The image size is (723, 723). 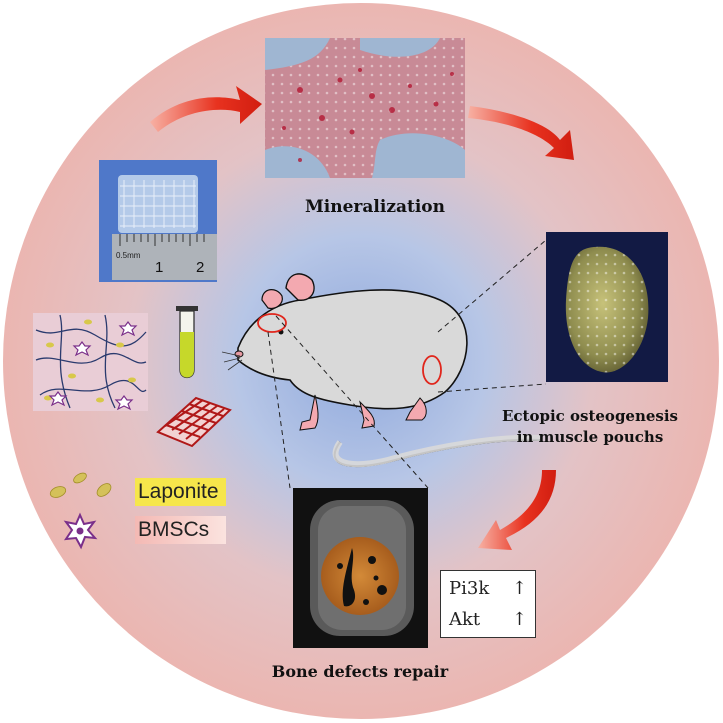 What do you see at coordinates (465, 619) in the screenshot?
I see `marker-akt-label: Akt` at bounding box center [465, 619].